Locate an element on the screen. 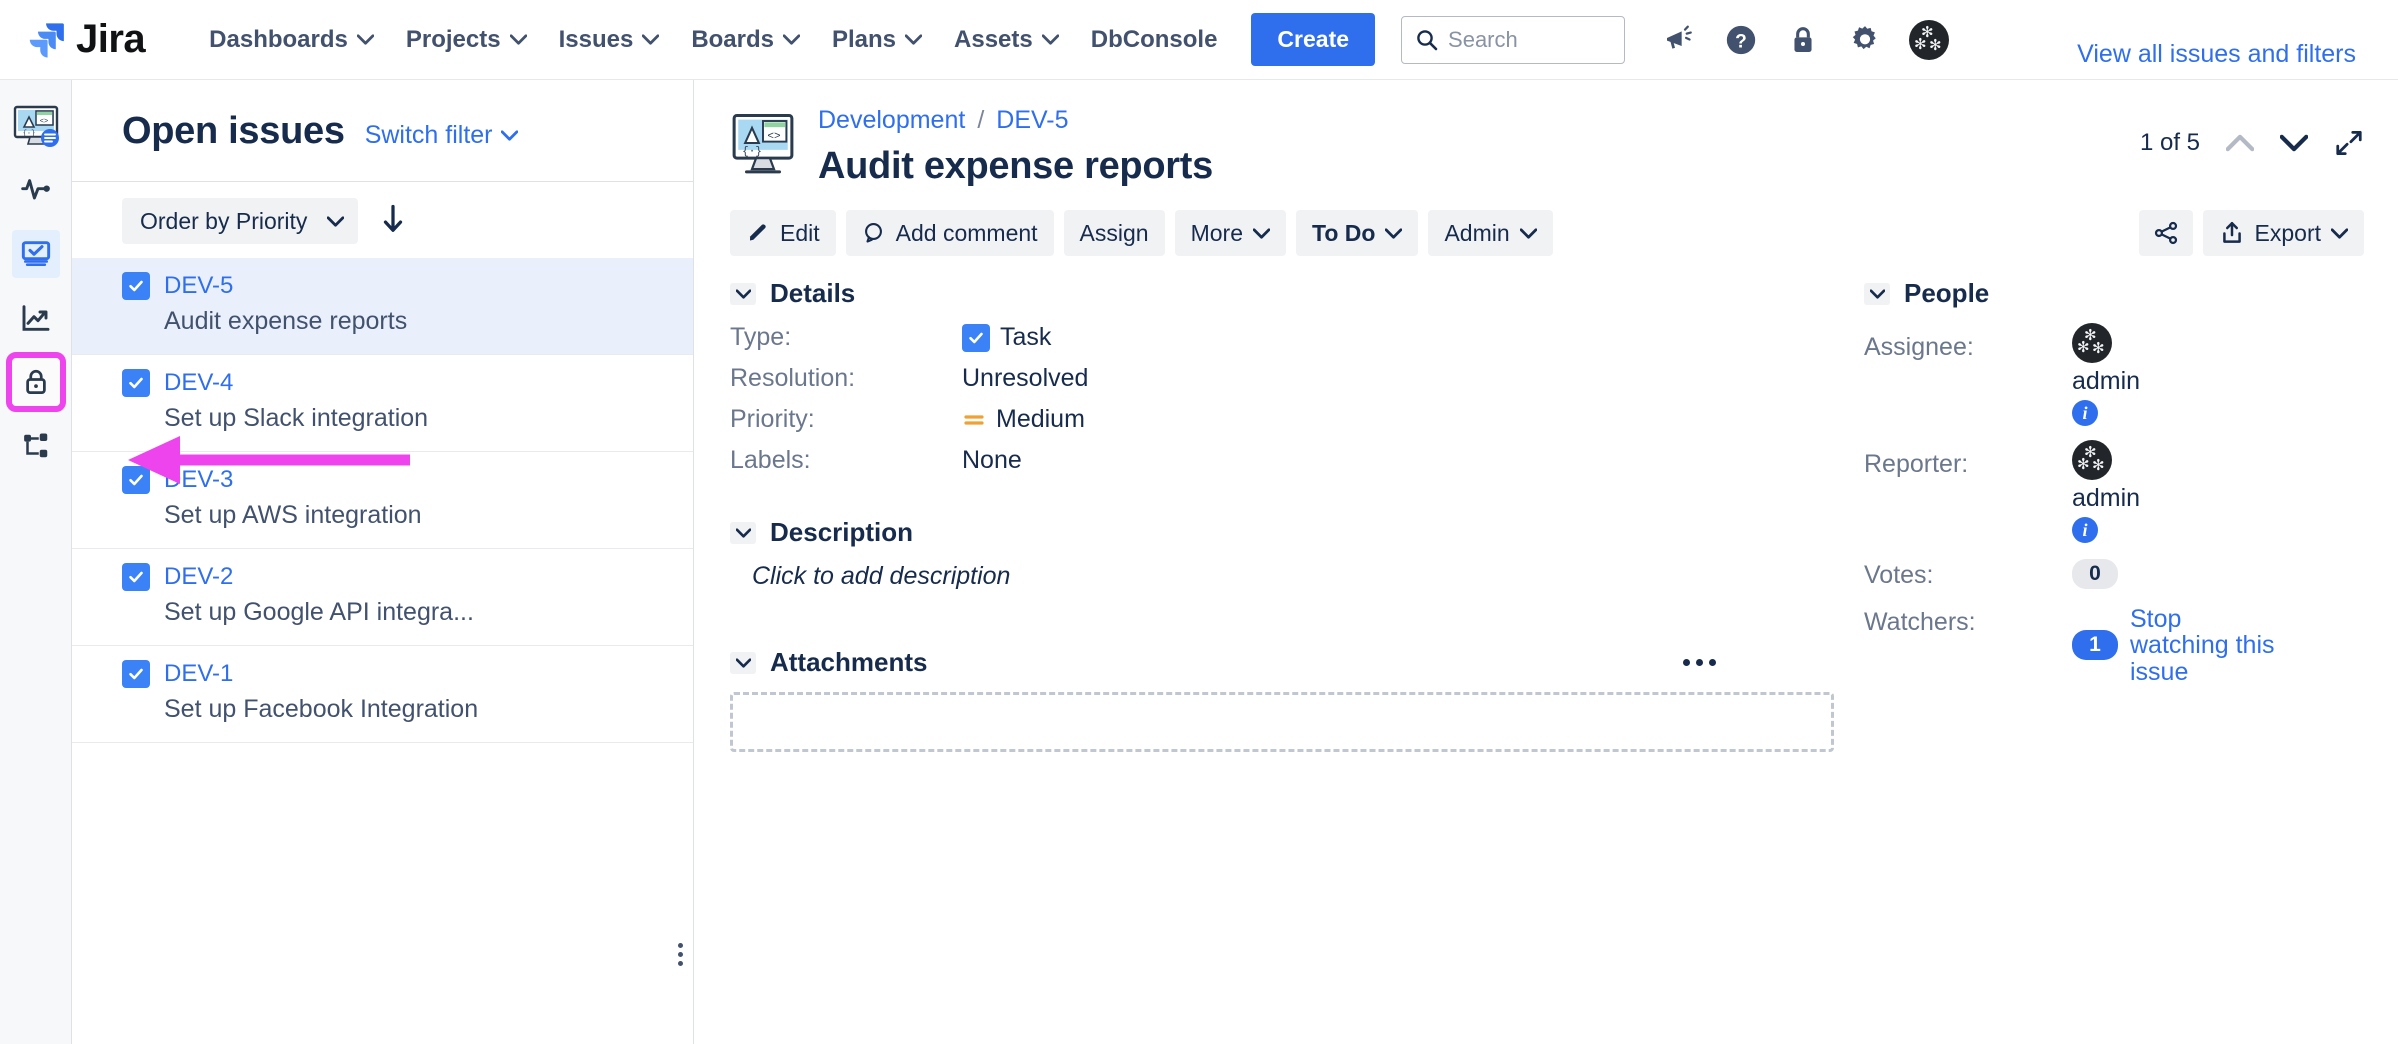 Image resolution: width=2398 pixels, height=1044 pixels. more-button: More is located at coordinates (1230, 233).